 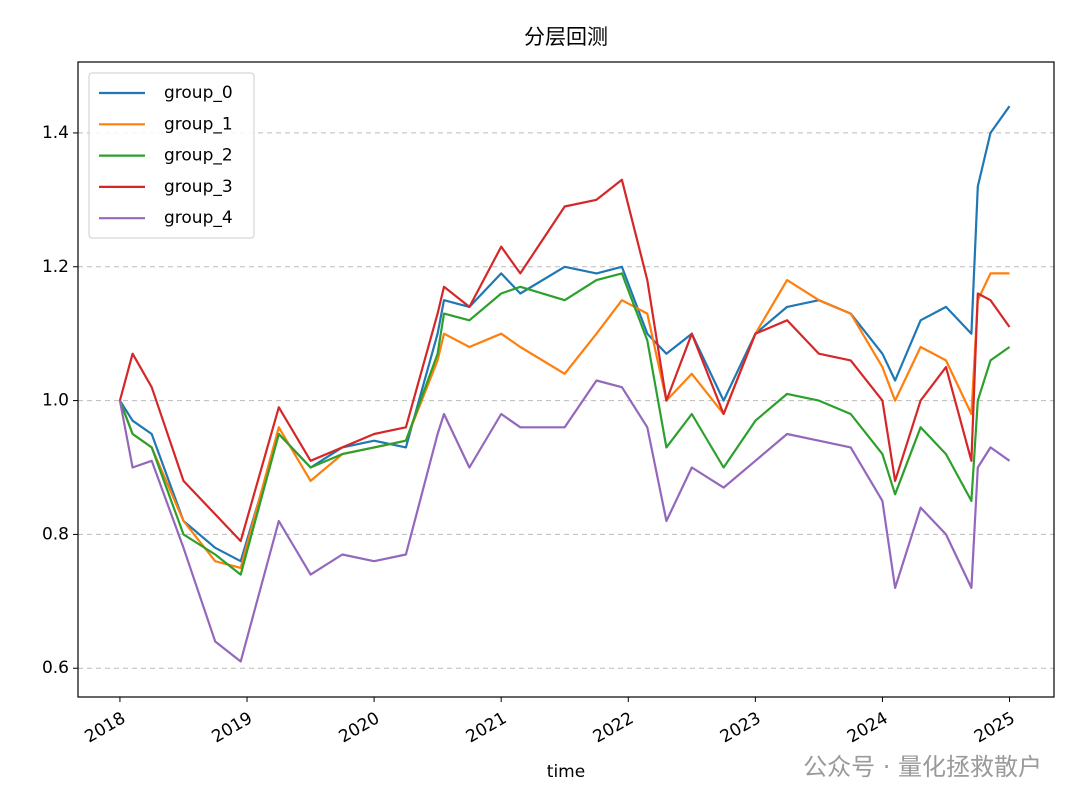 I want to click on legend-label: group_0, so click(x=198, y=93).